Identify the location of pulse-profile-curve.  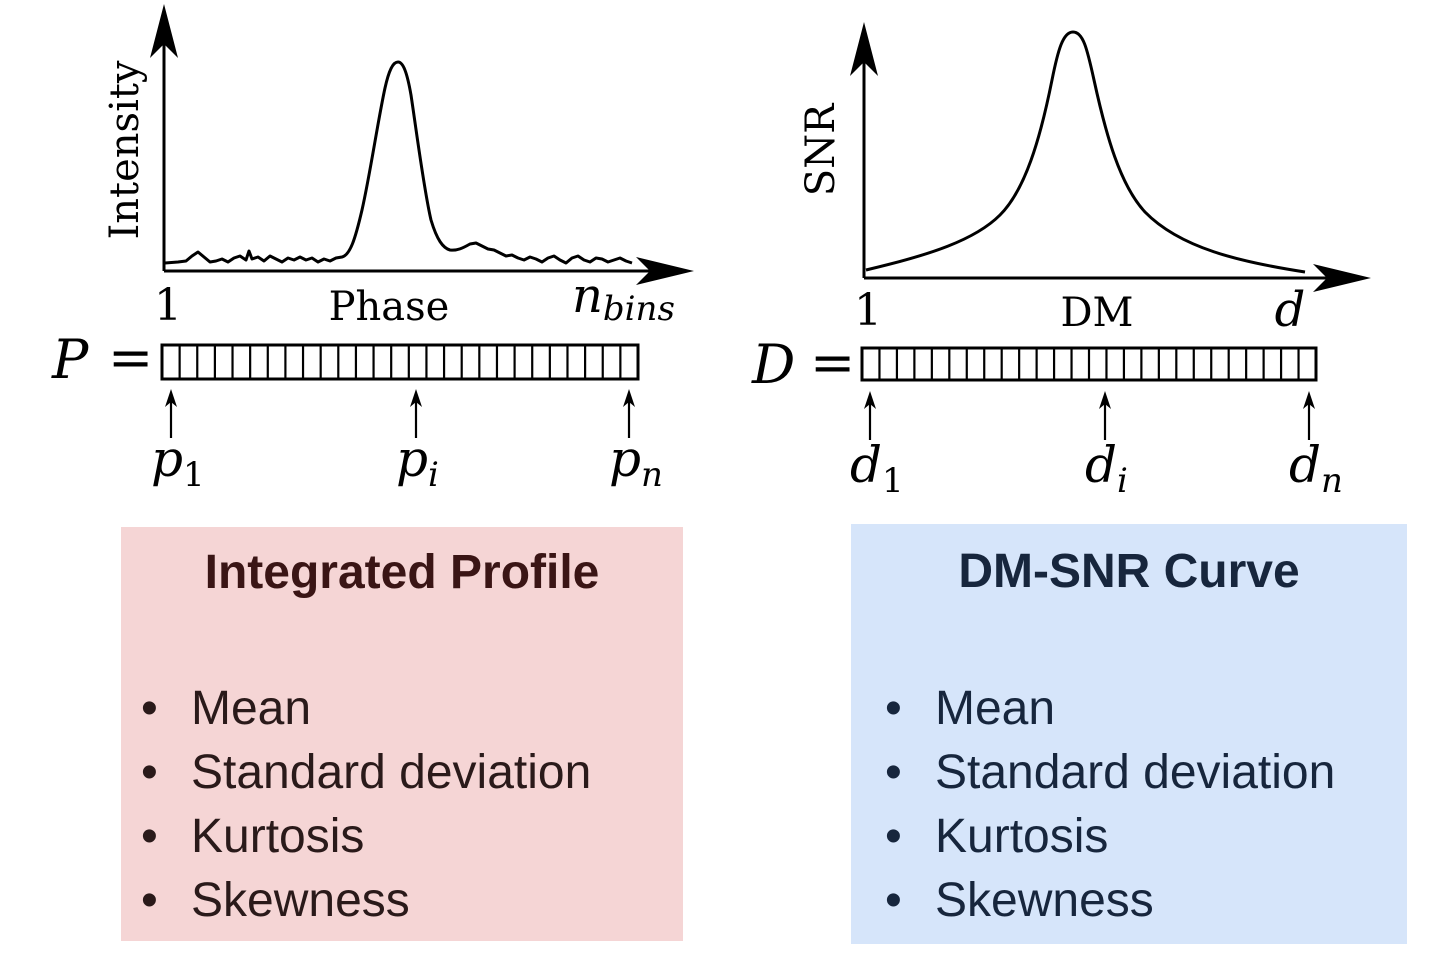
(398, 162).